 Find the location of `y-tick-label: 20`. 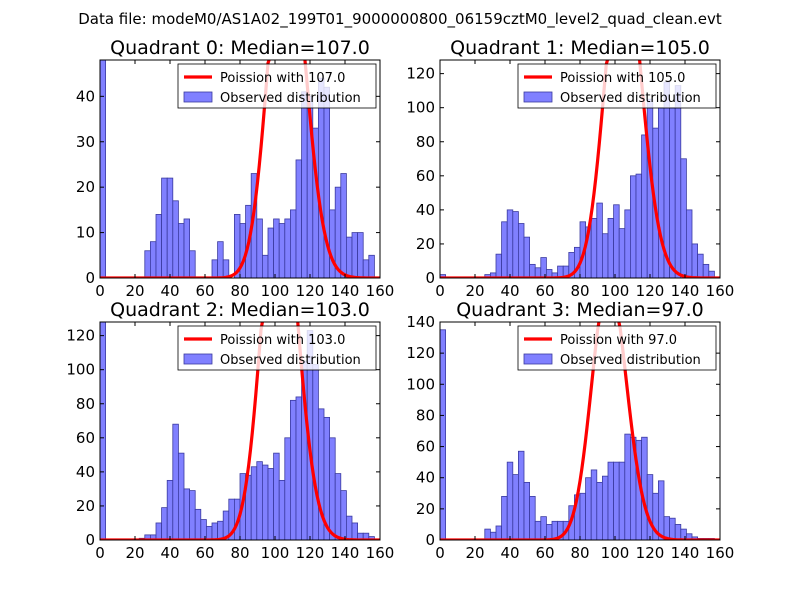

y-tick-label: 20 is located at coordinates (85, 187).